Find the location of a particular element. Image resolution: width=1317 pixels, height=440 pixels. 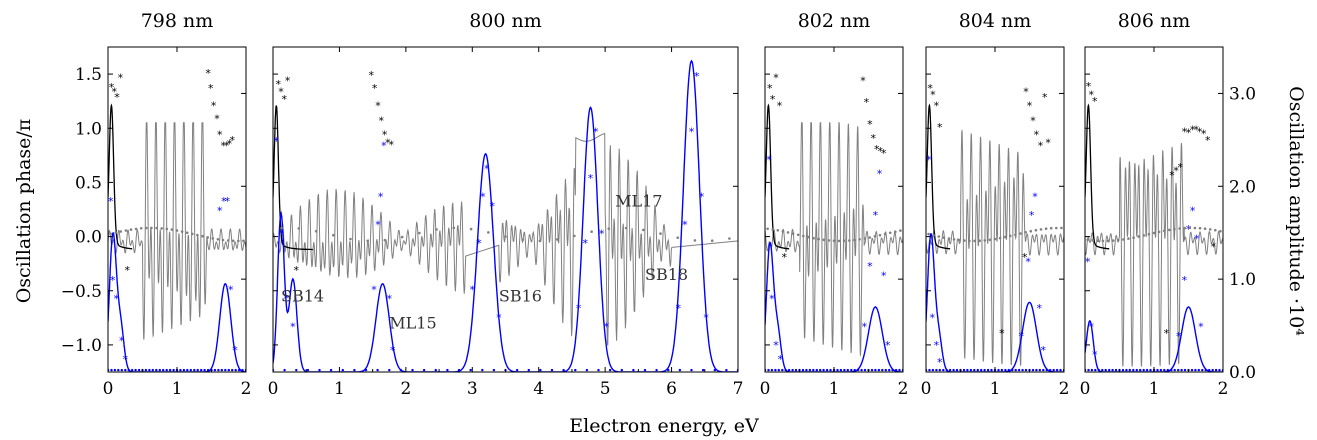

panel-plot-area: ************************ is located at coordinates (1154, 226).